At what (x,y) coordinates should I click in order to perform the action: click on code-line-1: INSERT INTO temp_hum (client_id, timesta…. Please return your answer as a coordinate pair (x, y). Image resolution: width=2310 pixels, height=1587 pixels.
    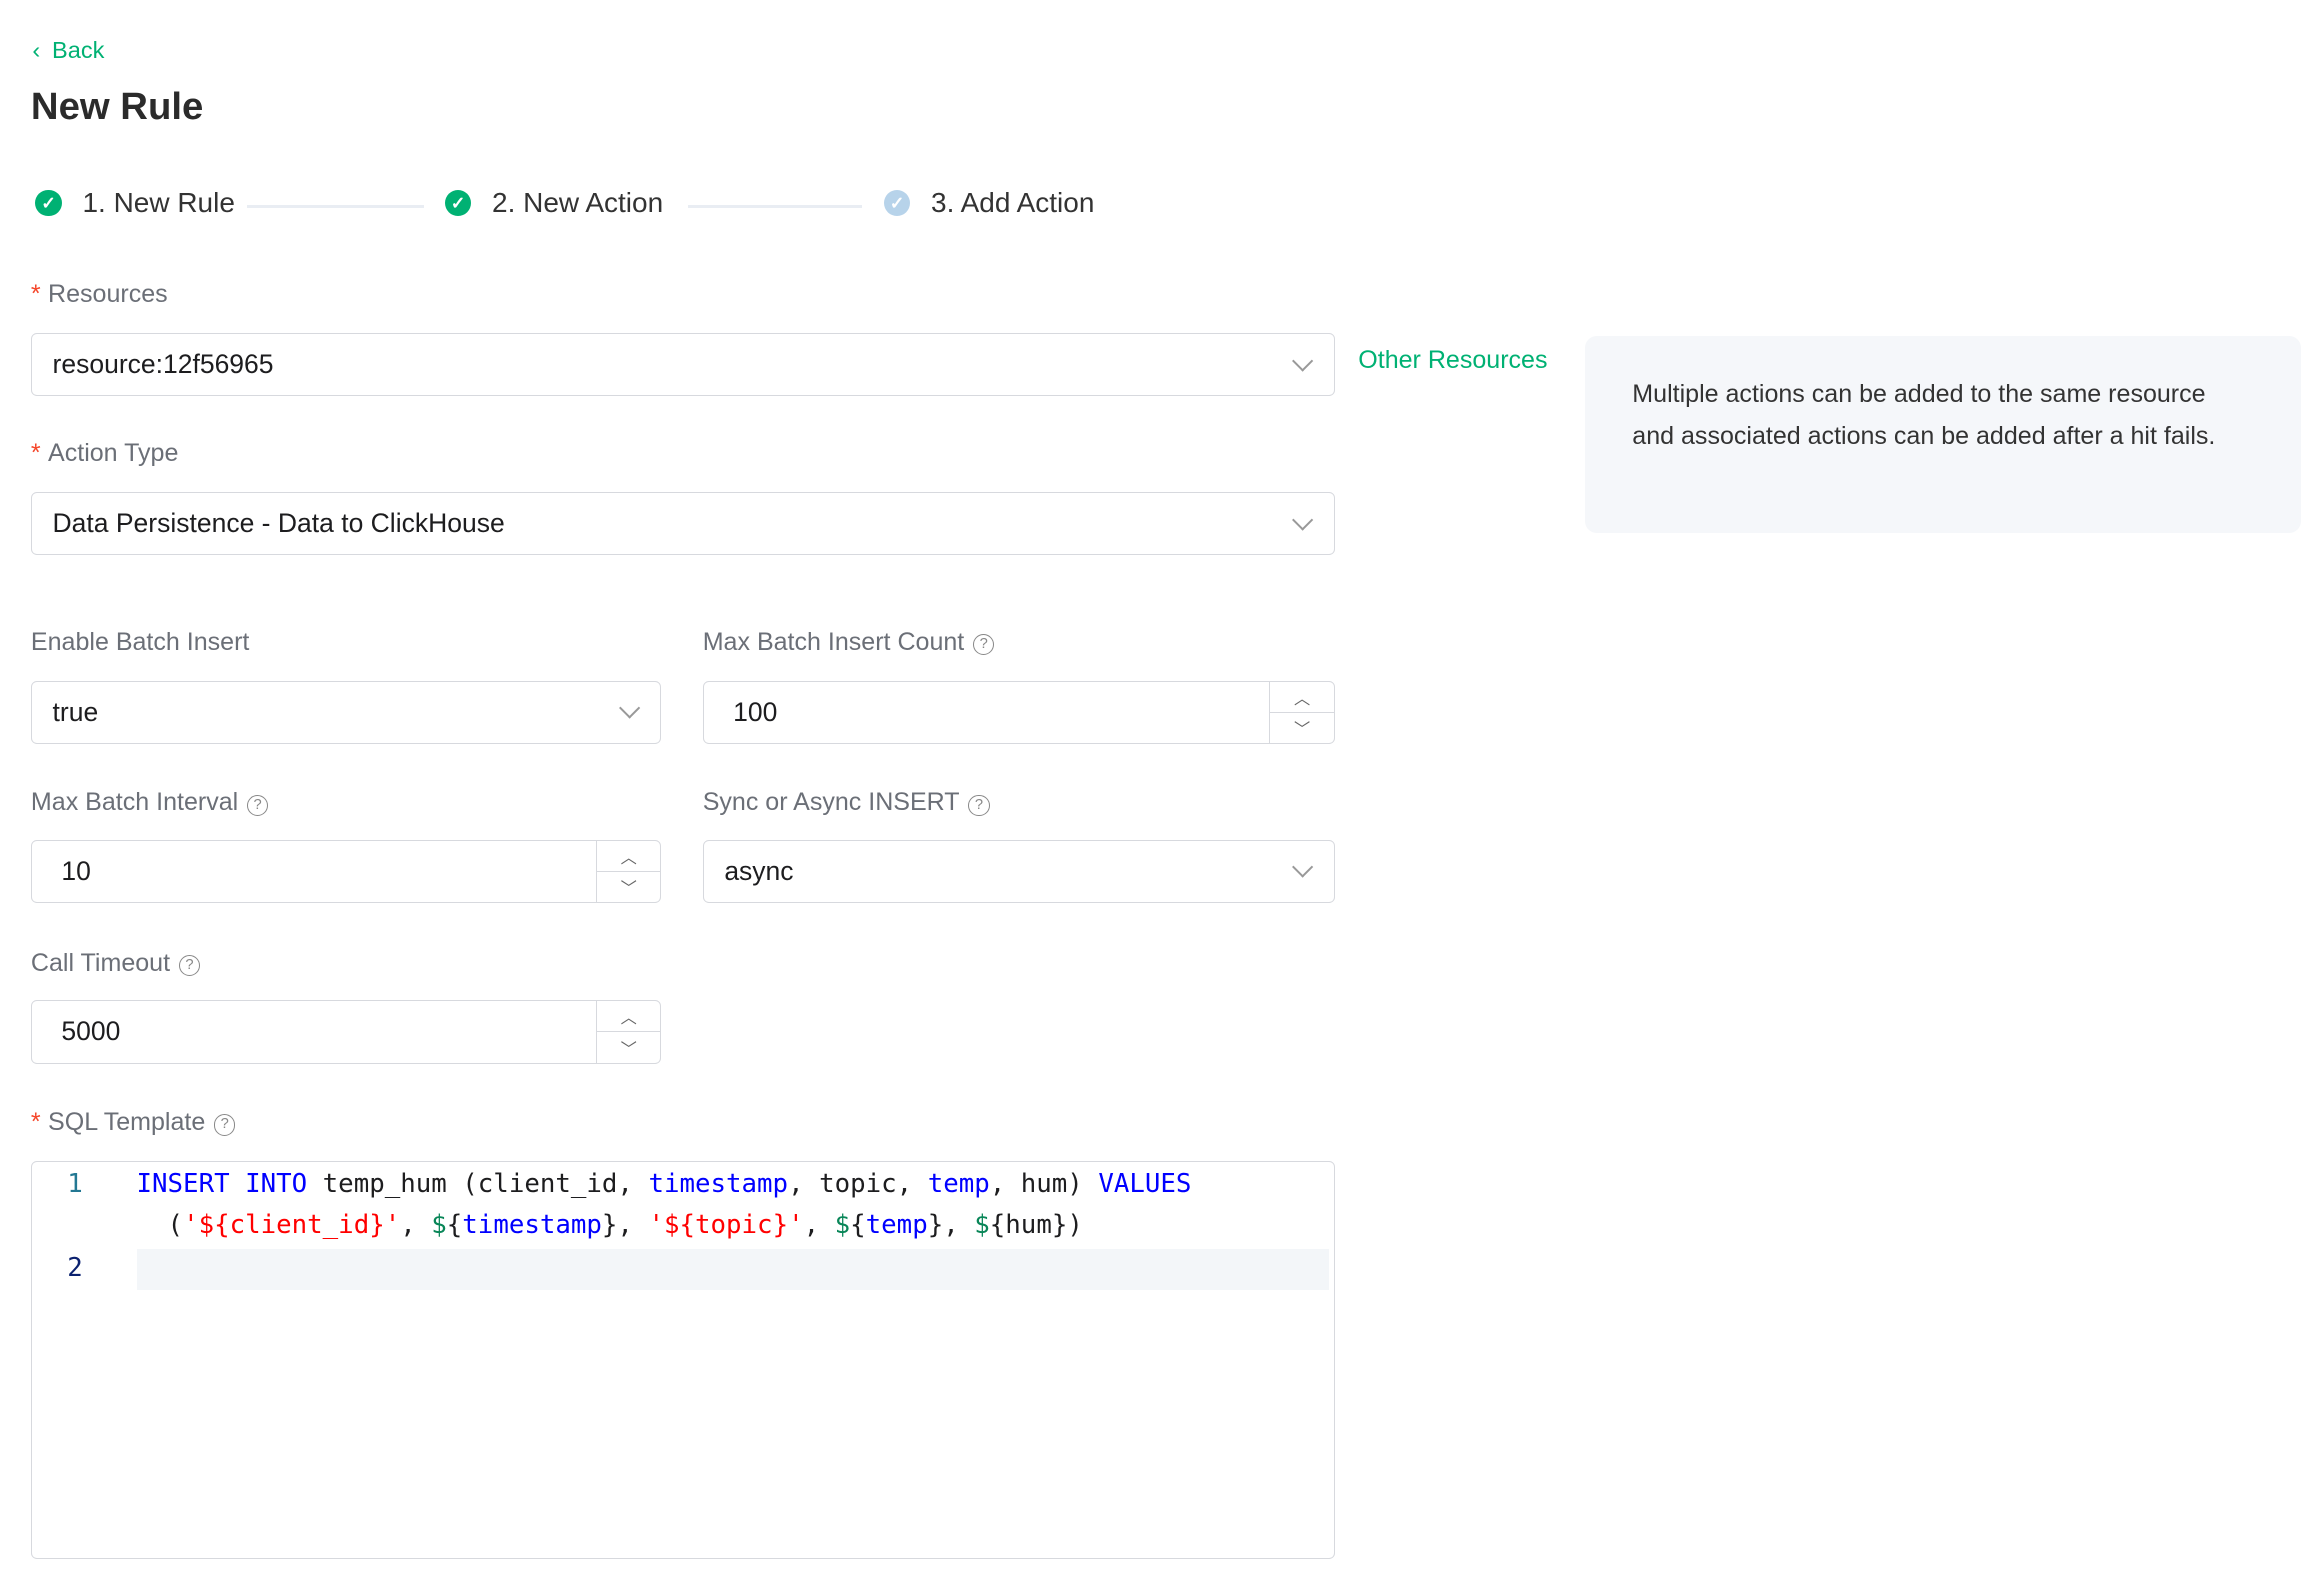
    Looking at the image, I should click on (664, 1184).